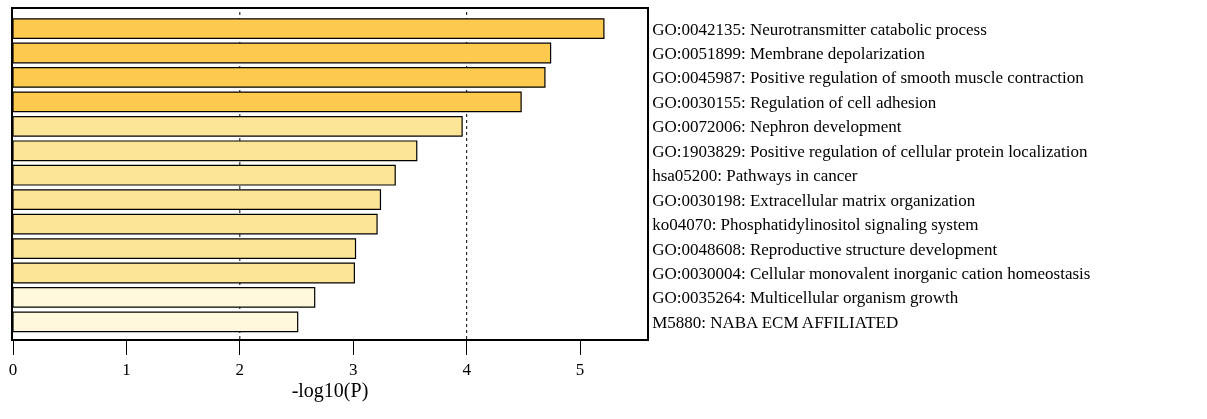 This screenshot has height=419, width=1207. I want to click on x-tick-label: 1, so click(126, 370).